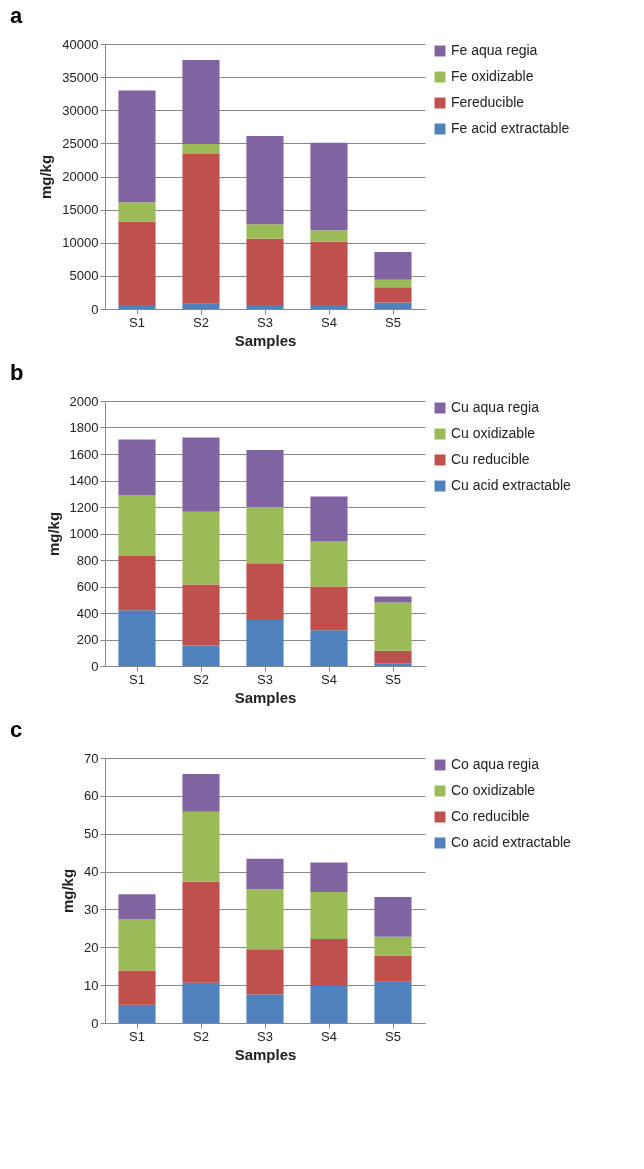 The width and height of the screenshot is (644, 1169). Describe the element at coordinates (510, 128) in the screenshot. I see `legend-label: Fe acid extractable` at that location.